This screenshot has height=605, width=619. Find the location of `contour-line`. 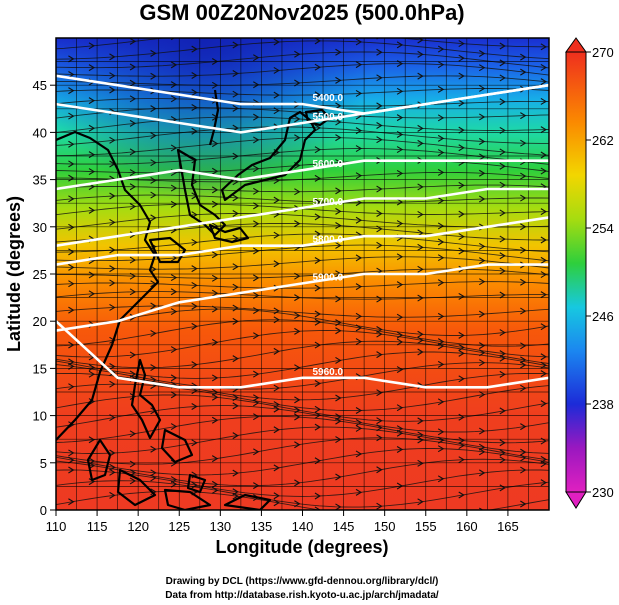

contour-line is located at coordinates (302, 354).